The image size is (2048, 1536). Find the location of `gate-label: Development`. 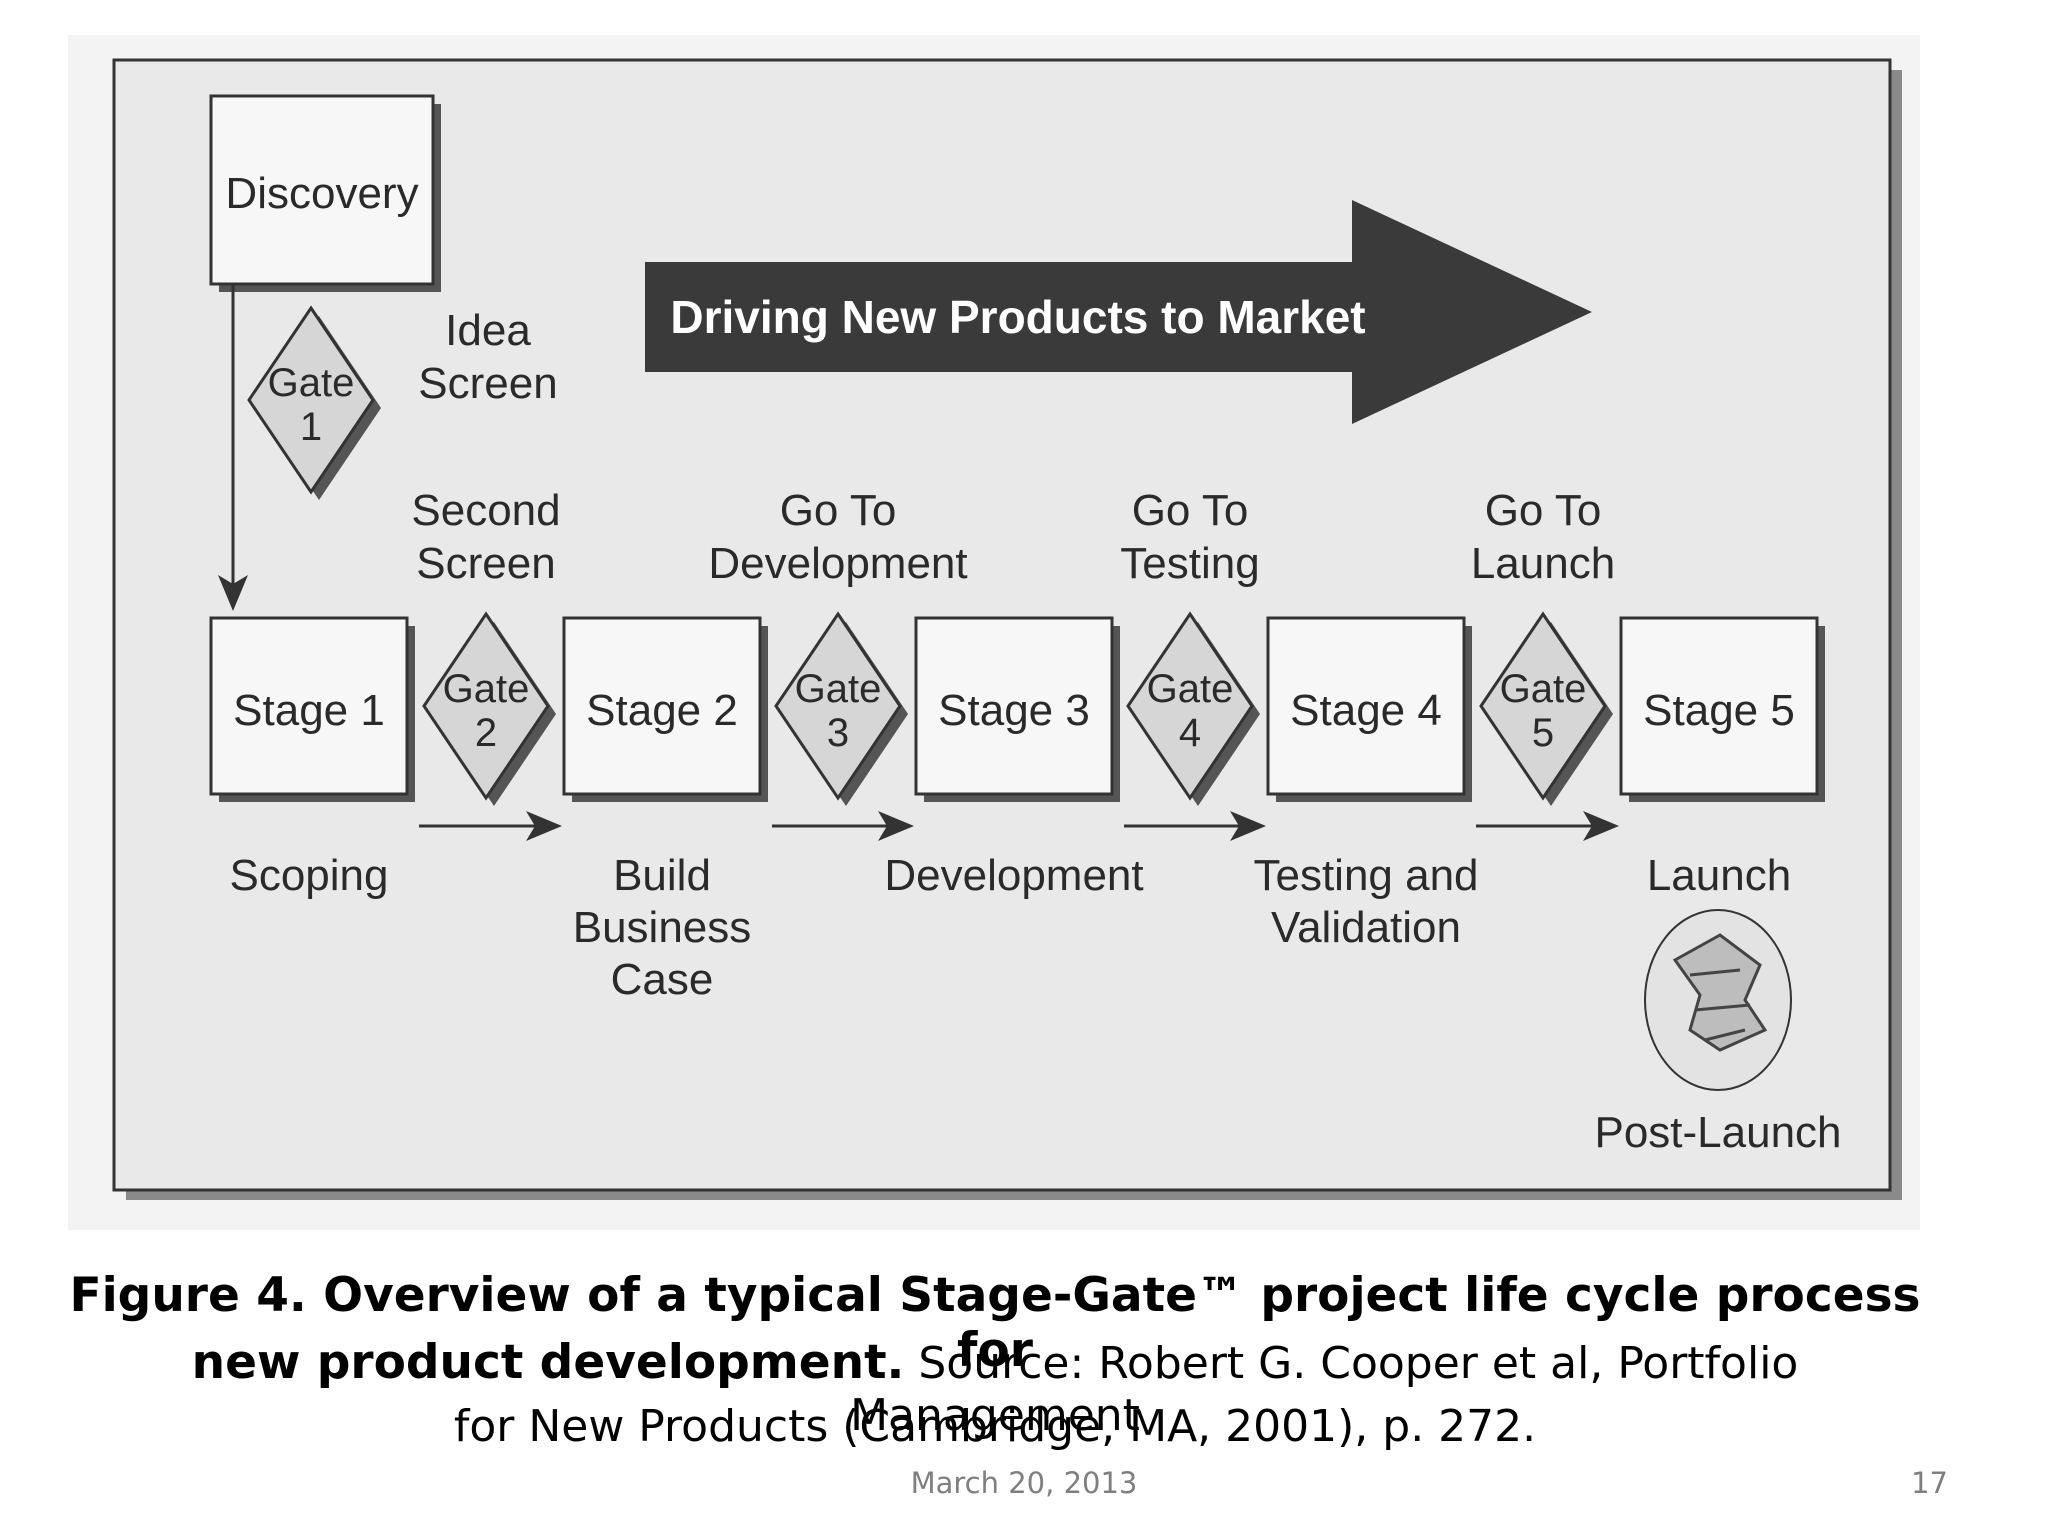

gate-label: Development is located at coordinates (837, 563).